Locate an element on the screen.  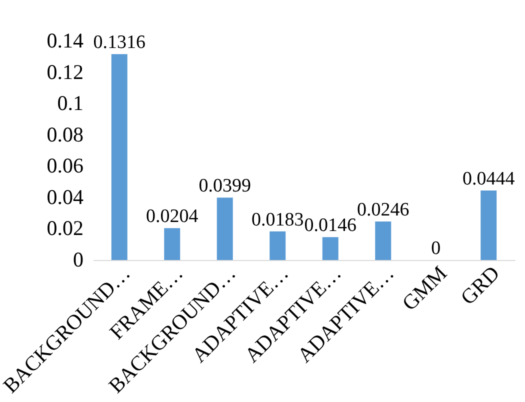
data-label: 0 is located at coordinates (436, 248).